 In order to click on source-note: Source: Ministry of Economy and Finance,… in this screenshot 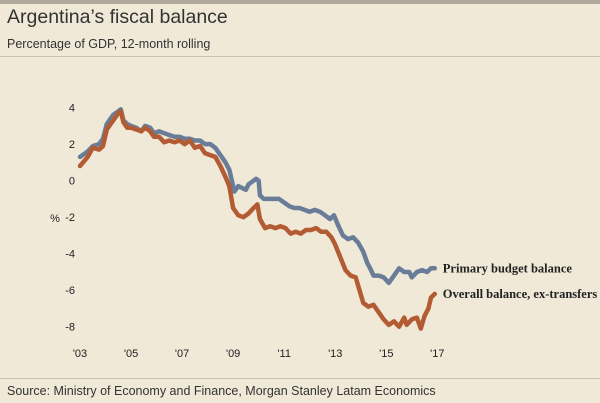, I will do `click(221, 391)`.